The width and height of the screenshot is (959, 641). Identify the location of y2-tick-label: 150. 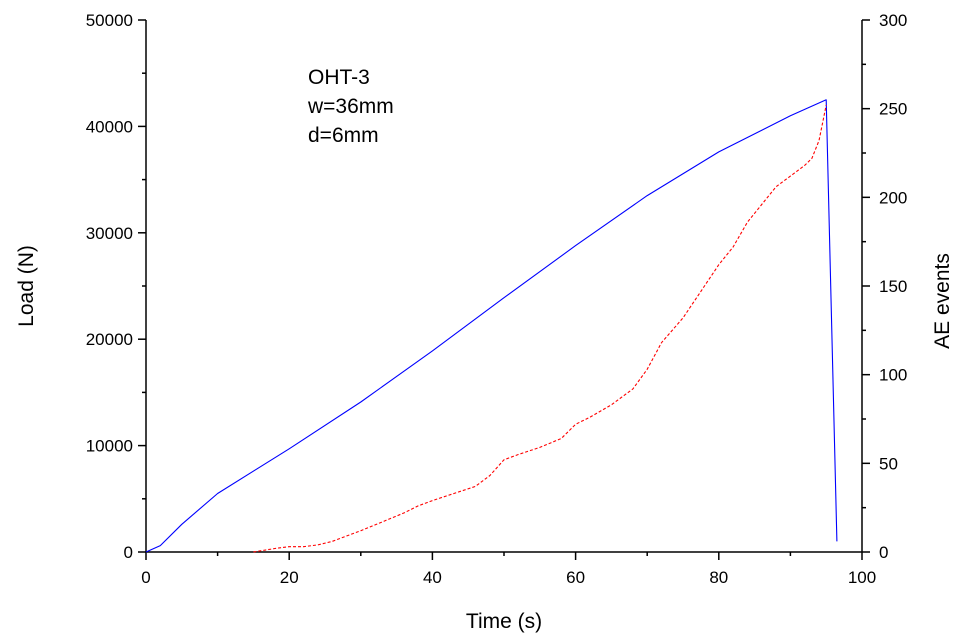
(893, 286).